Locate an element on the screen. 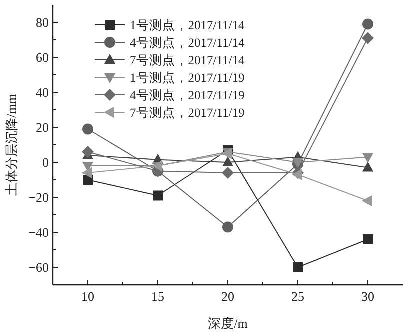 The width and height of the screenshot is (408, 336). y-axis-title: 土体分层沉降/mm is located at coordinates (11, 145).